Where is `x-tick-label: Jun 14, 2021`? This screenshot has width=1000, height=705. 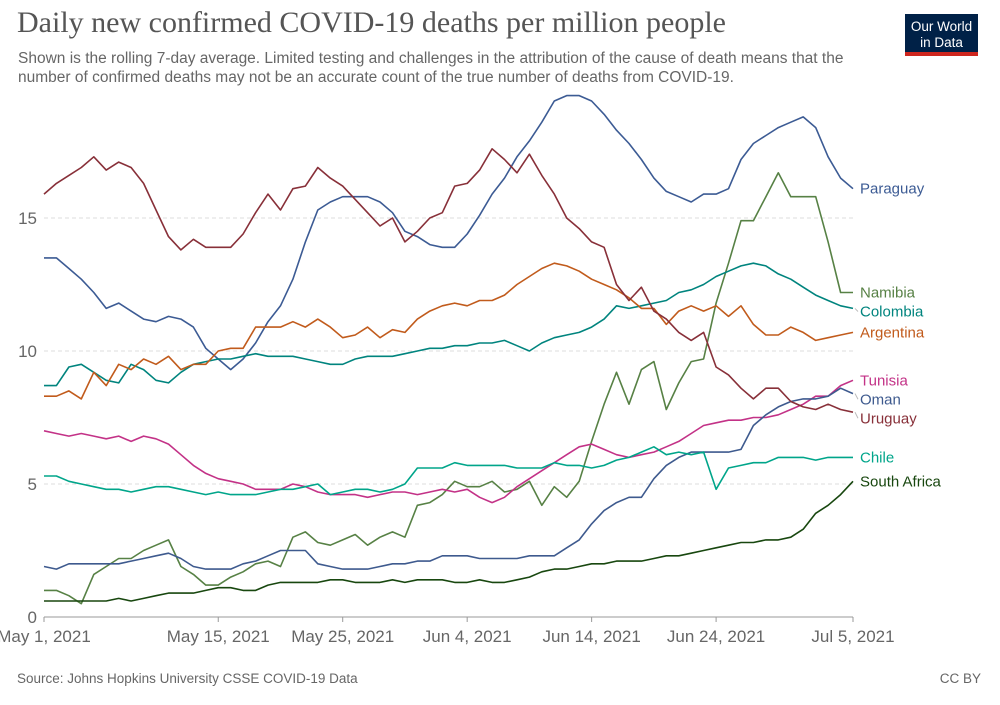
x-tick-label: Jun 14, 2021 is located at coordinates (591, 636).